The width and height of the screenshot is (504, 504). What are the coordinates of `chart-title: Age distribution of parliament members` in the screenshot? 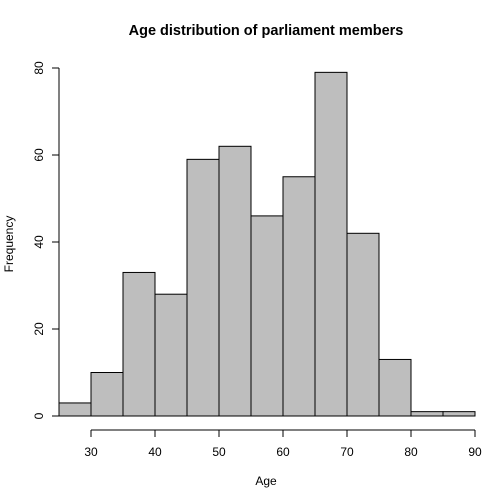 It's located at (266, 31).